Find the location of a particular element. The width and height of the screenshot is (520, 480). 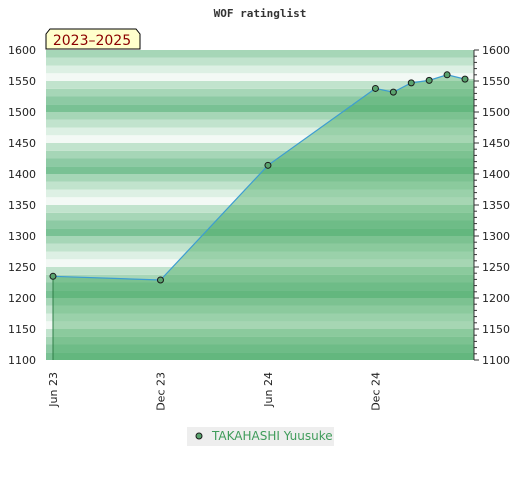

y-tick-label-left: 1350 is located at coordinates (22, 205).